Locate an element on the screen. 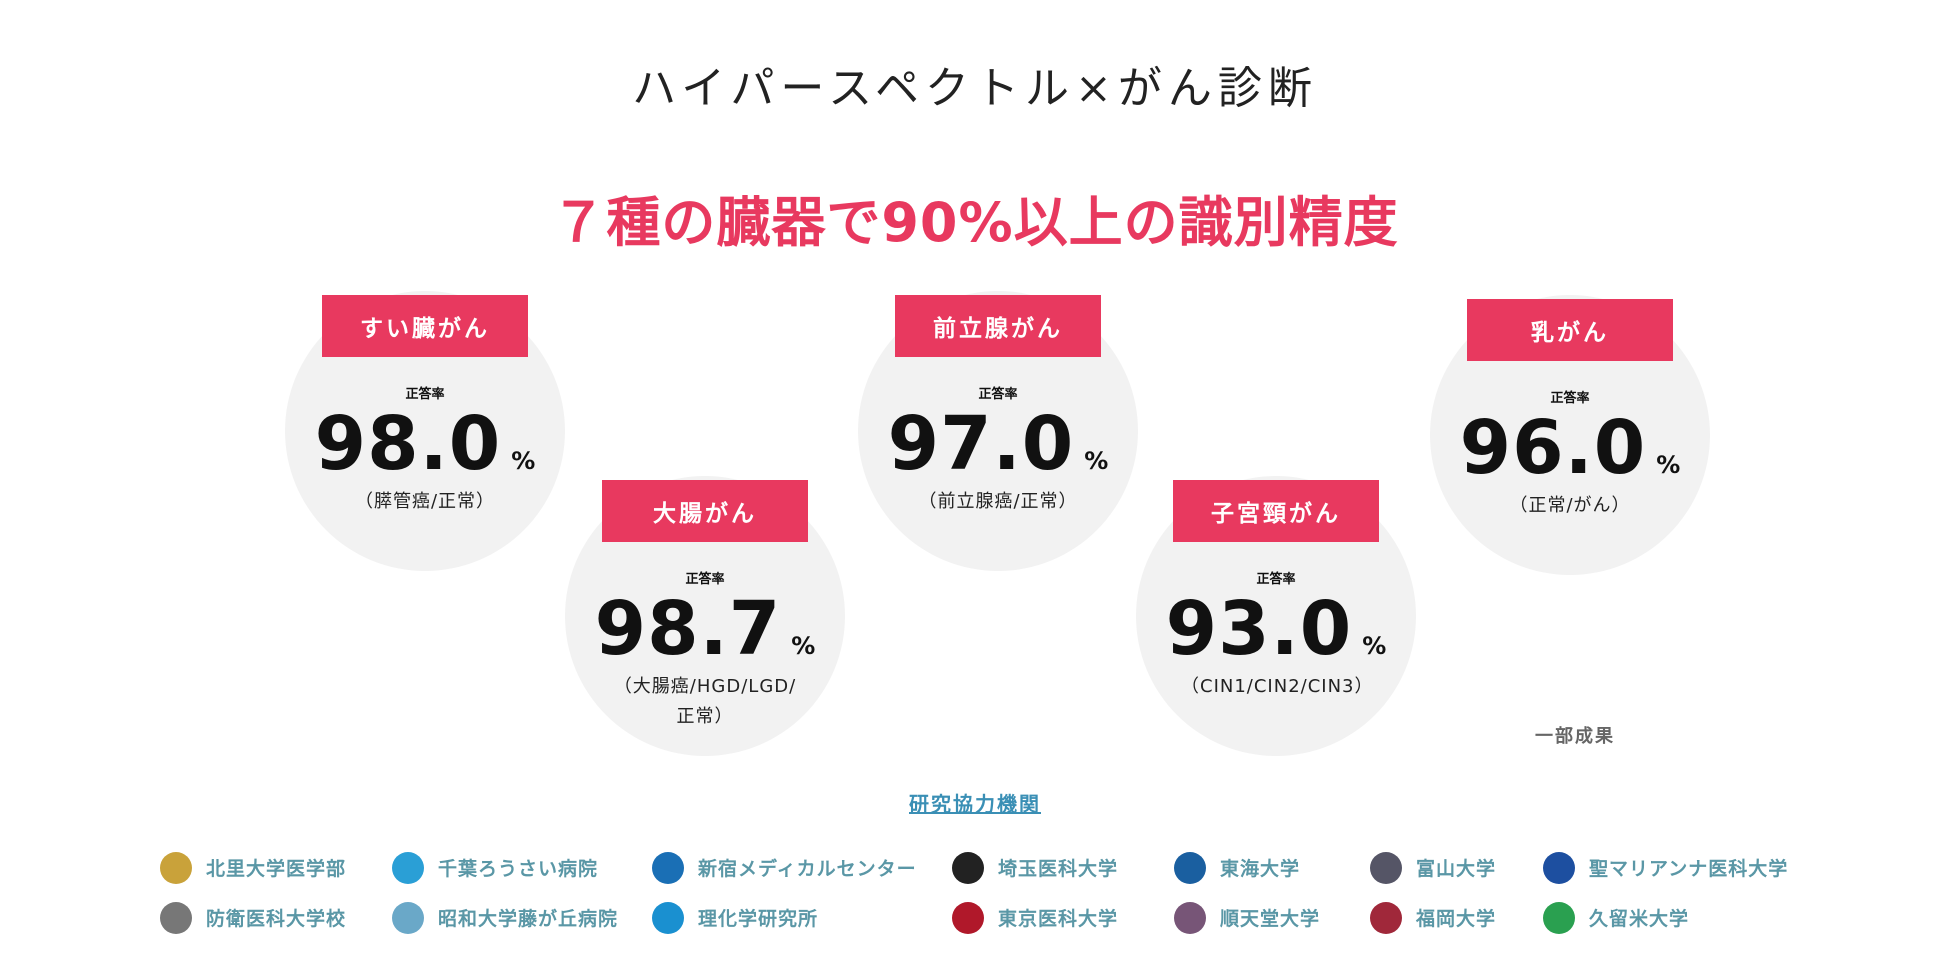 The height and width of the screenshot is (979, 1950). accuracy-value: 98.0 is located at coordinates (408, 444).